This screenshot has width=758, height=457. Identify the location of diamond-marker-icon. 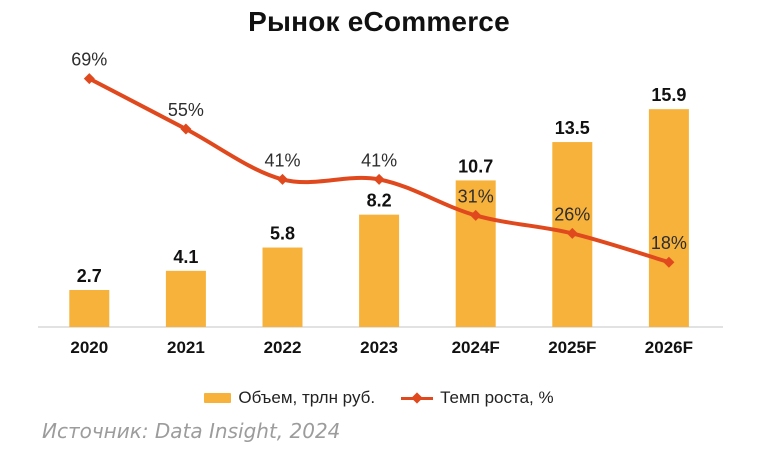
(417, 398).